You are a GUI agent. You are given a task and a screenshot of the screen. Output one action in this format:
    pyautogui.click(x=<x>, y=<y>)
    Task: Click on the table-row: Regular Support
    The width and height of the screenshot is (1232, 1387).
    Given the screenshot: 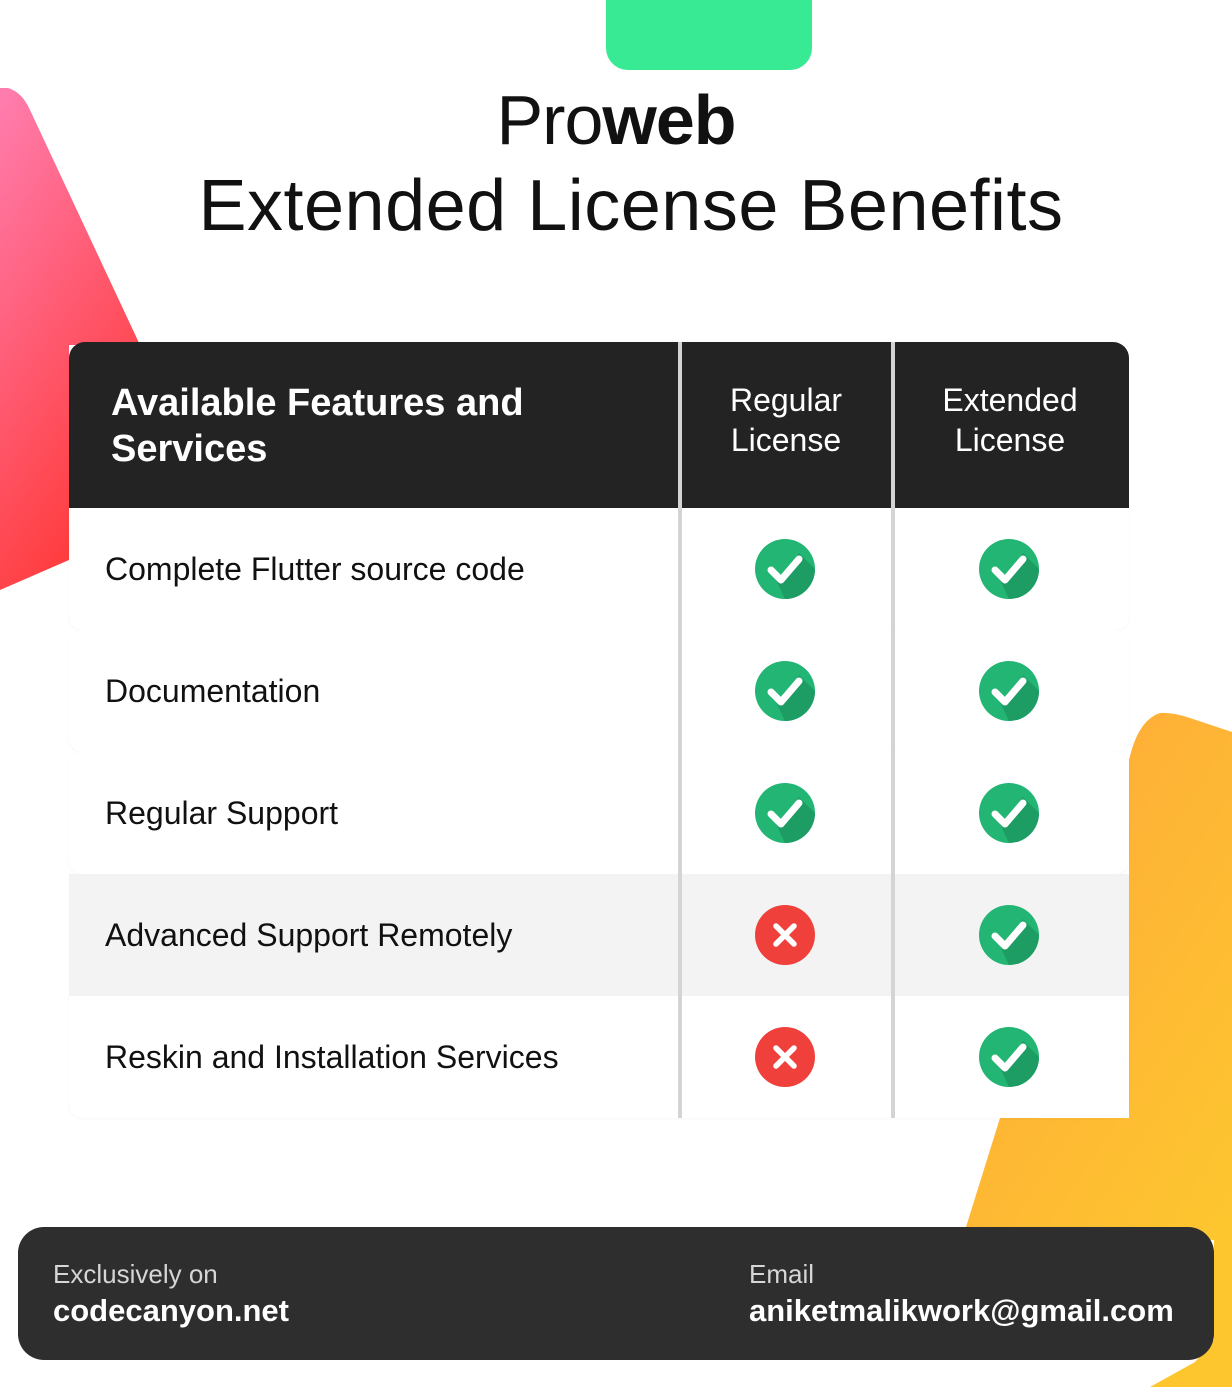 What is the action you would take?
    pyautogui.click(x=599, y=813)
    